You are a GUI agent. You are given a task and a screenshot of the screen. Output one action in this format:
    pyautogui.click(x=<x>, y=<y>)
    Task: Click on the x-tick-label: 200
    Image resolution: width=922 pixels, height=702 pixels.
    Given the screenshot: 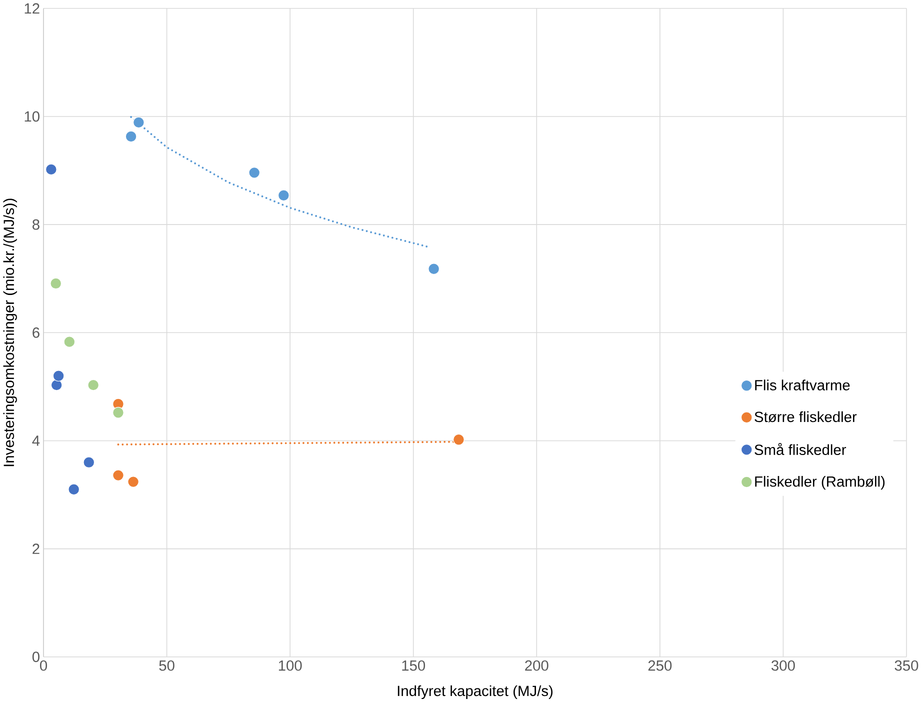 What is the action you would take?
    pyautogui.click(x=536, y=665)
    